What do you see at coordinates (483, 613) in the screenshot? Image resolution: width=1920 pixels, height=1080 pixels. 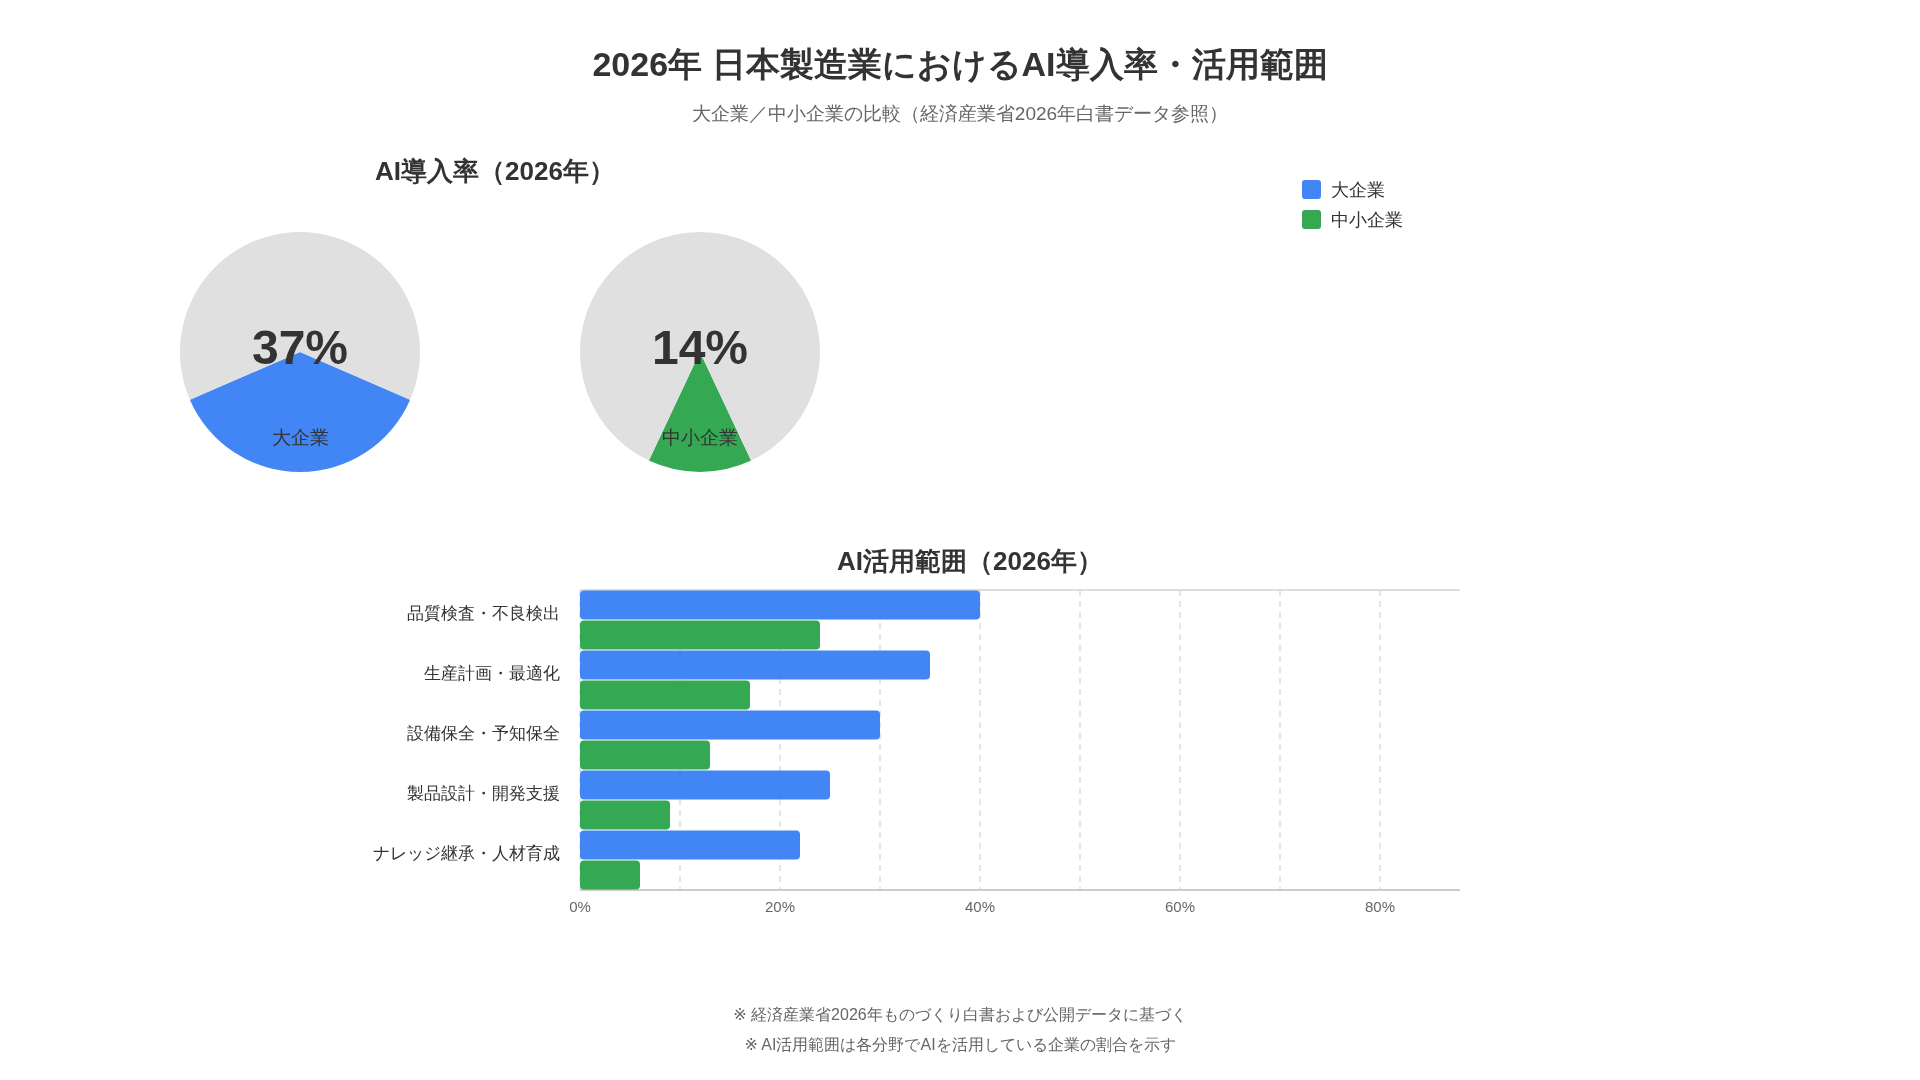 I see `y-tick-label: 品質検査・不良検出` at bounding box center [483, 613].